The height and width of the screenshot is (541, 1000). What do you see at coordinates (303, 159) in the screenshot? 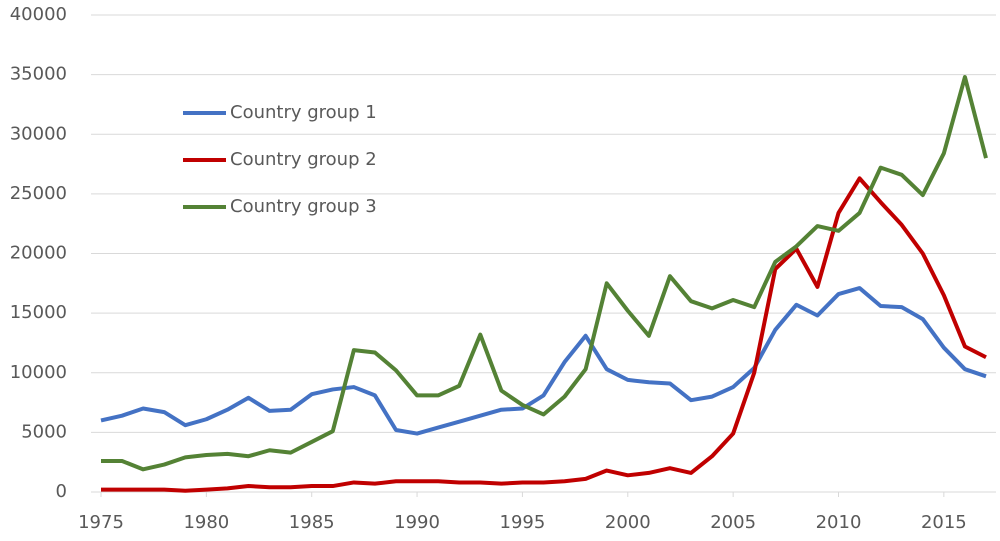
I see `legend-label: Country group 2` at bounding box center [303, 159].